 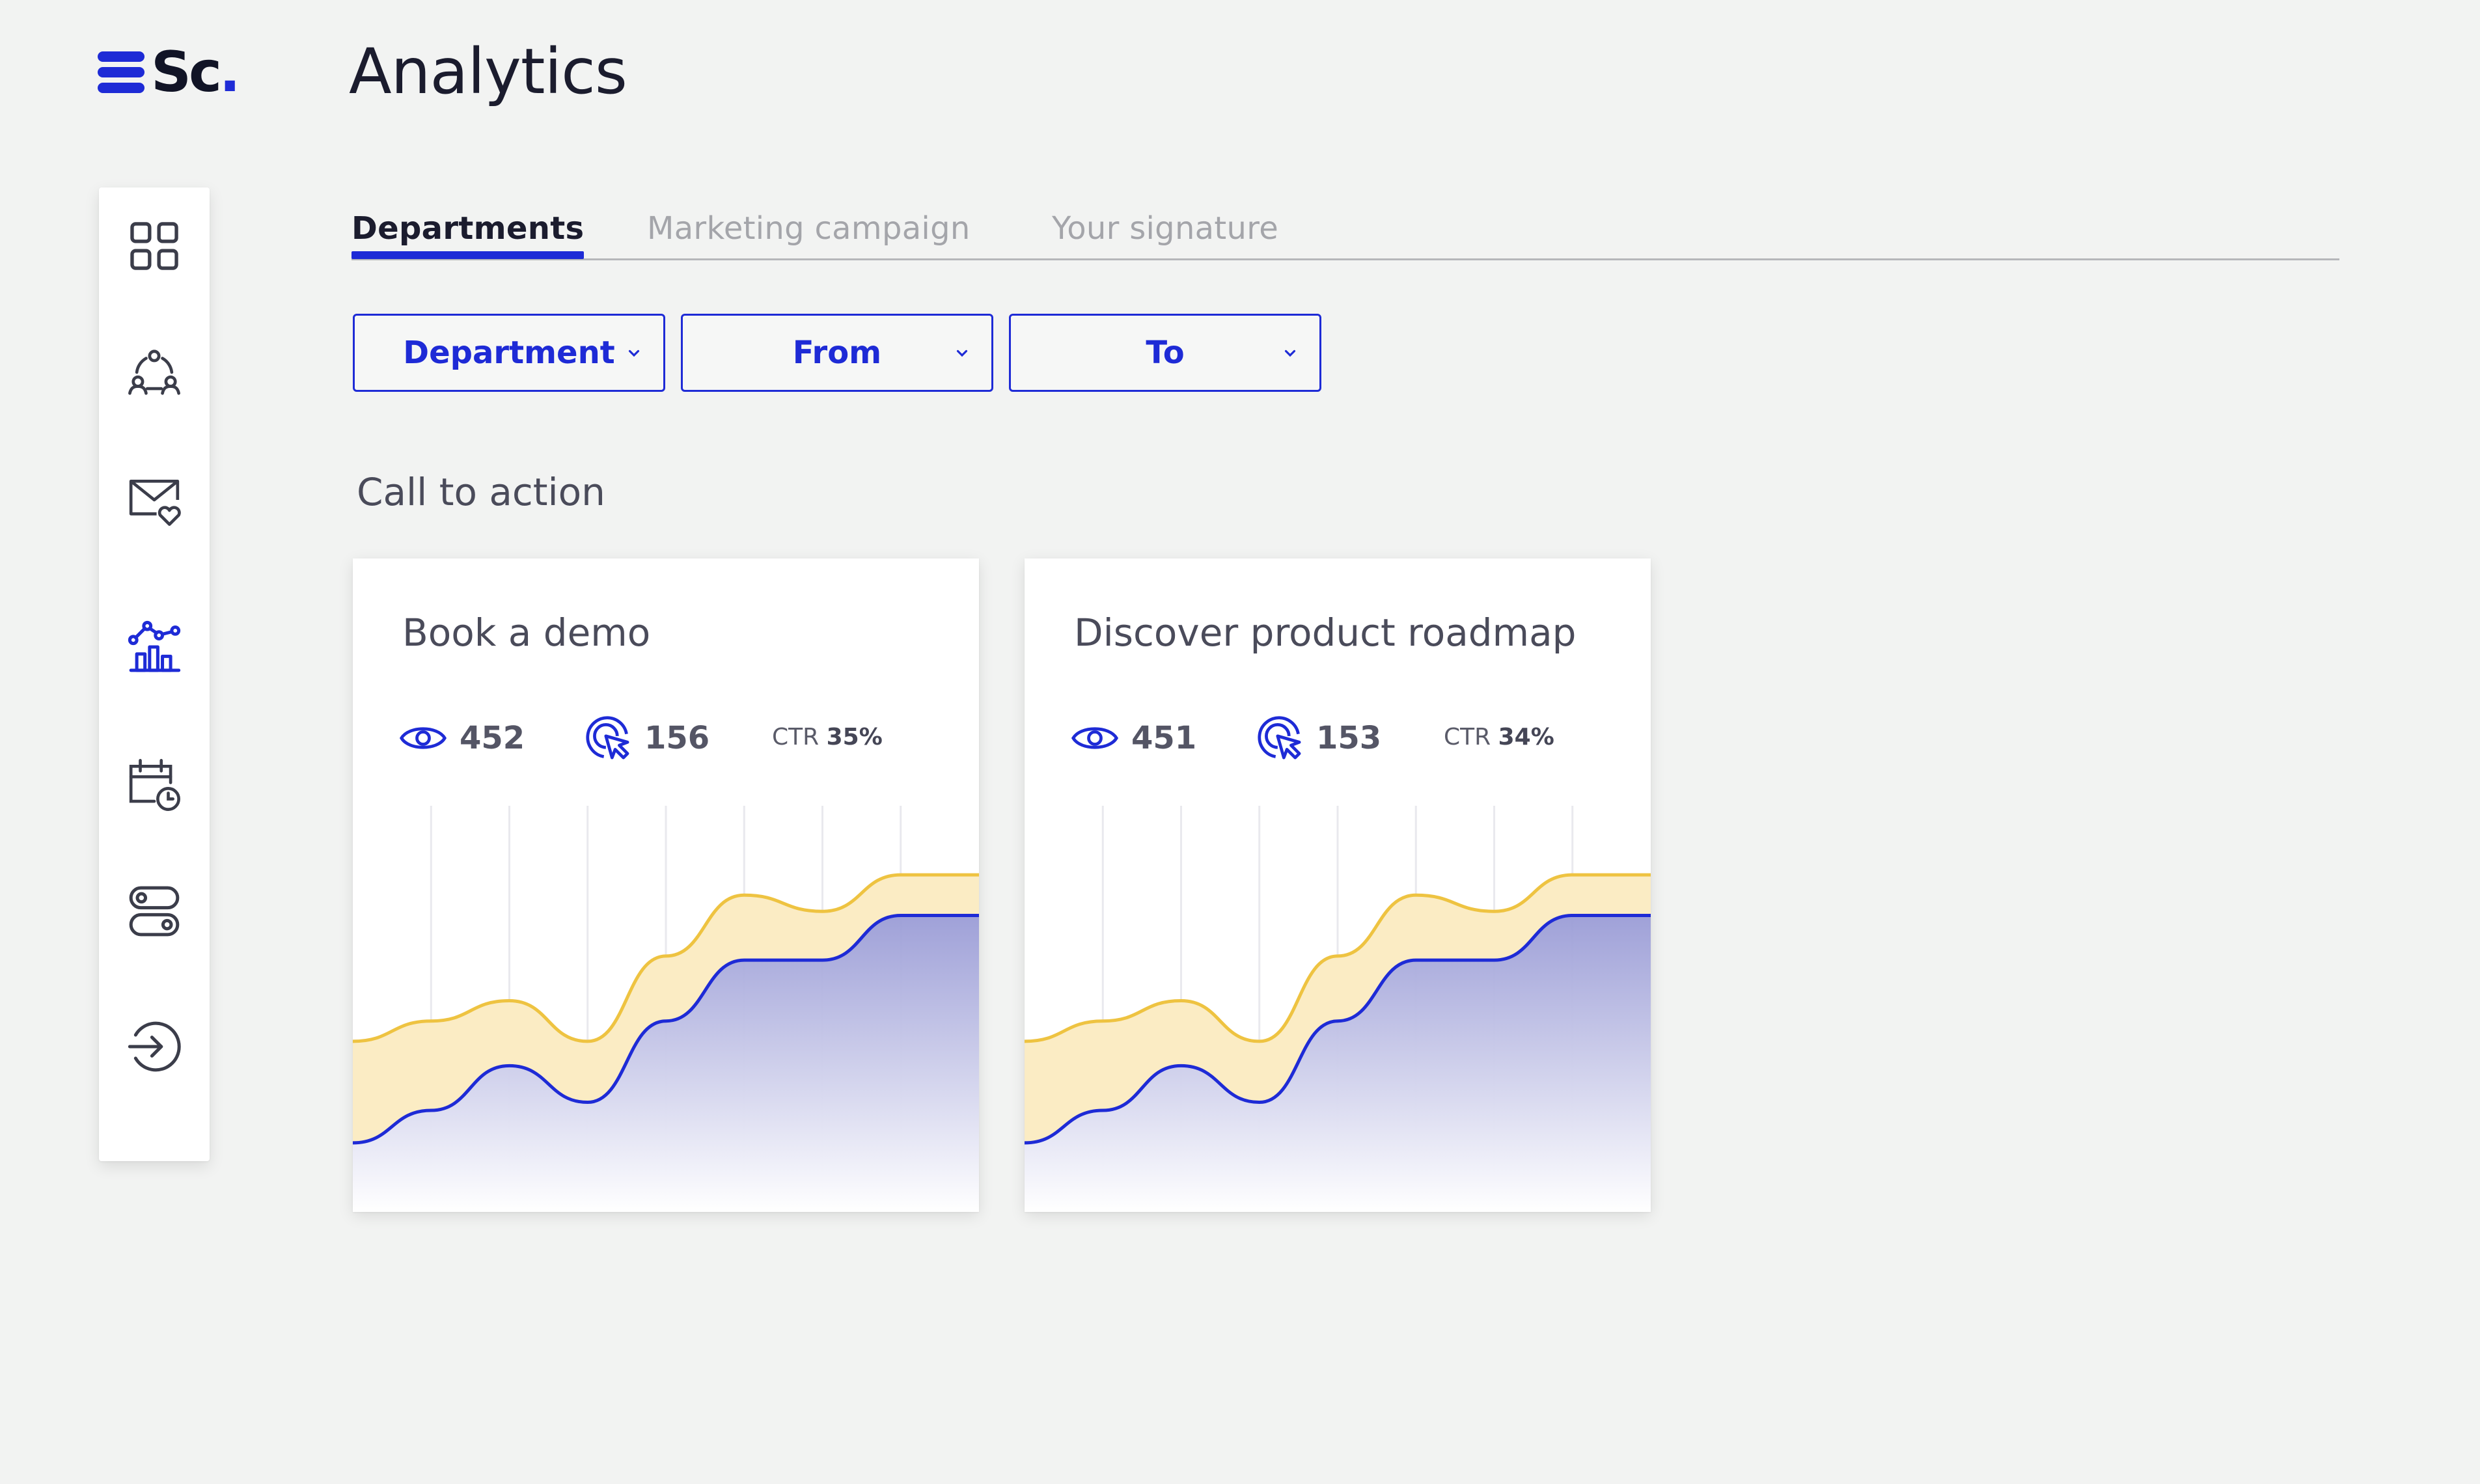 I want to click on card-title: Book a demo, so click(x=526, y=633).